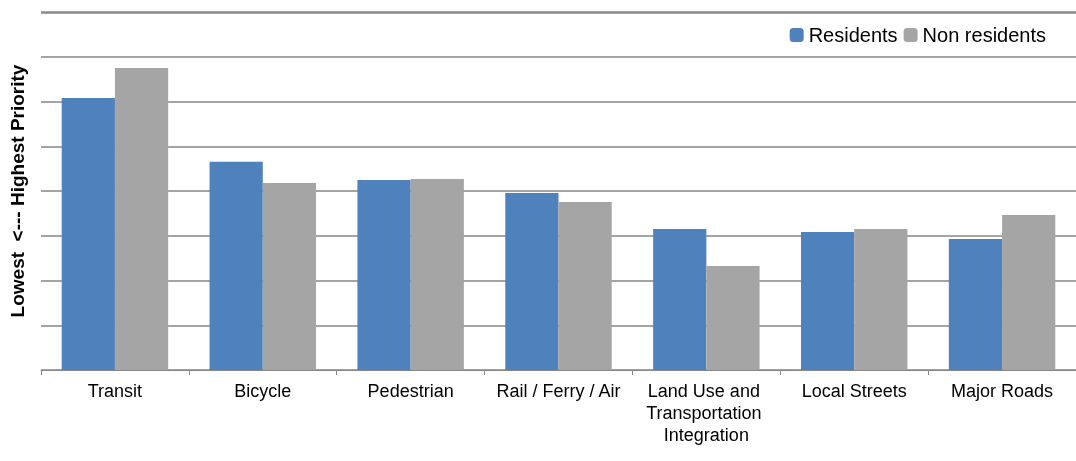 The height and width of the screenshot is (461, 1076). I want to click on x-tick-label: Bicycle, so click(263, 391).